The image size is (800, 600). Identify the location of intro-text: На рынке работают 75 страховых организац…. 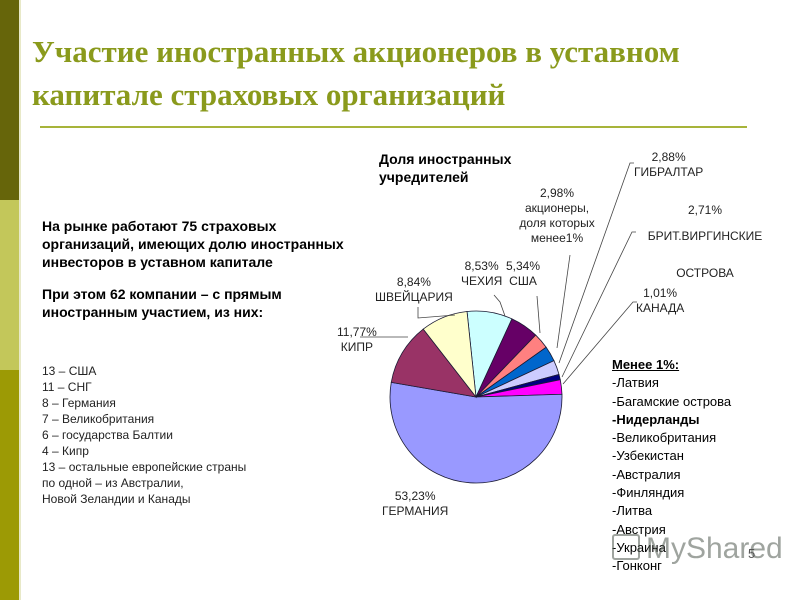
(197, 269).